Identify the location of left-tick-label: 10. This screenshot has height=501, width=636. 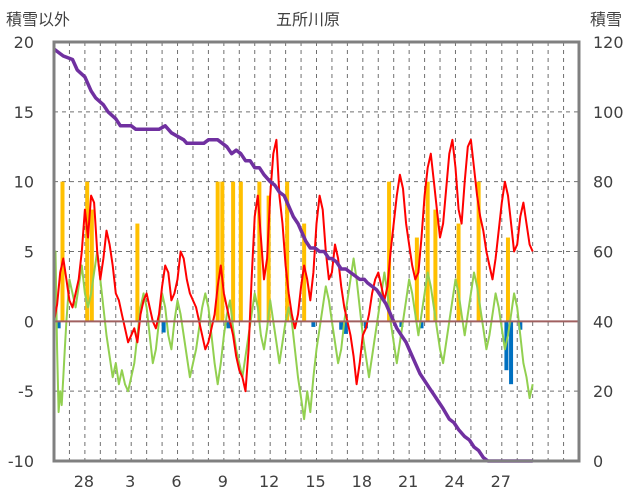
(24, 182).